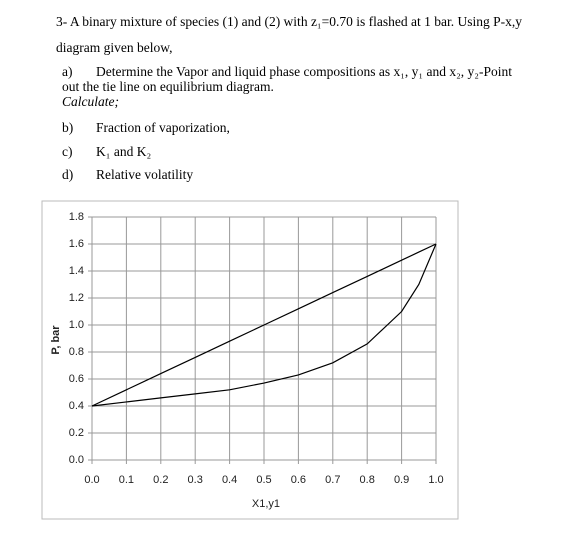 This screenshot has width=574, height=553. Describe the element at coordinates (67, 71) in the screenshot. I see `item-label: a)` at that location.